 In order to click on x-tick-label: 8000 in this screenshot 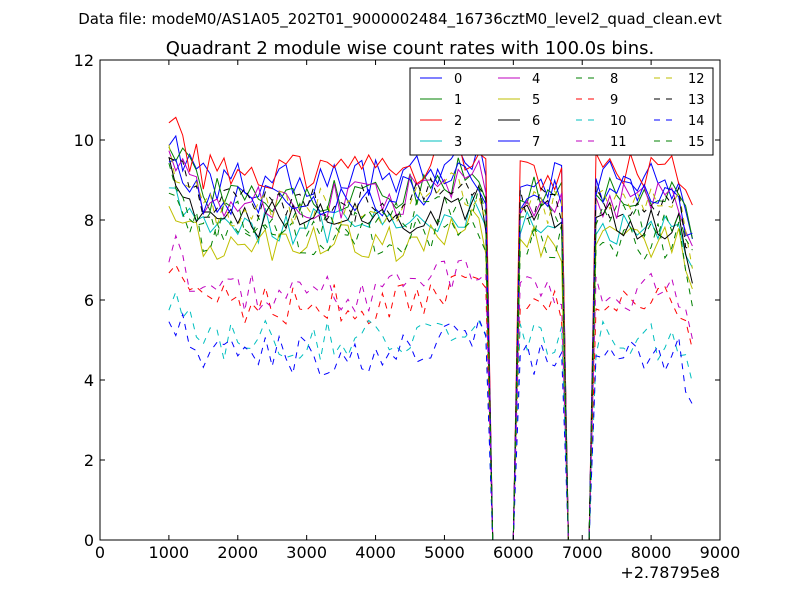, I will do `click(651, 552)`.